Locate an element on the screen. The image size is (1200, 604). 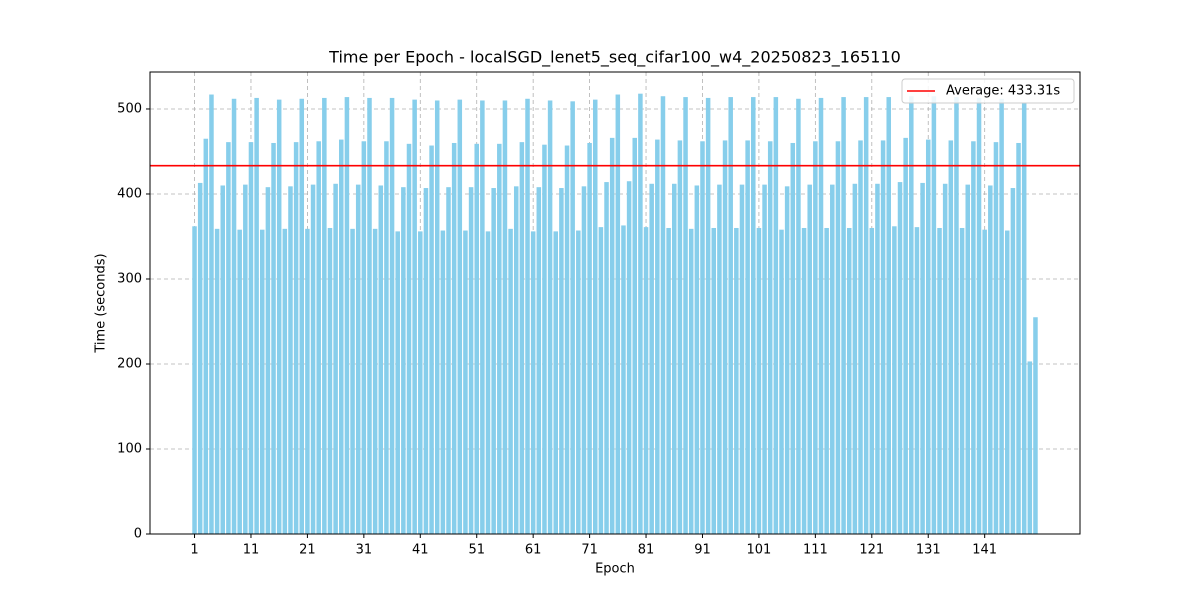
x-tick-label: 21 is located at coordinates (307, 550).